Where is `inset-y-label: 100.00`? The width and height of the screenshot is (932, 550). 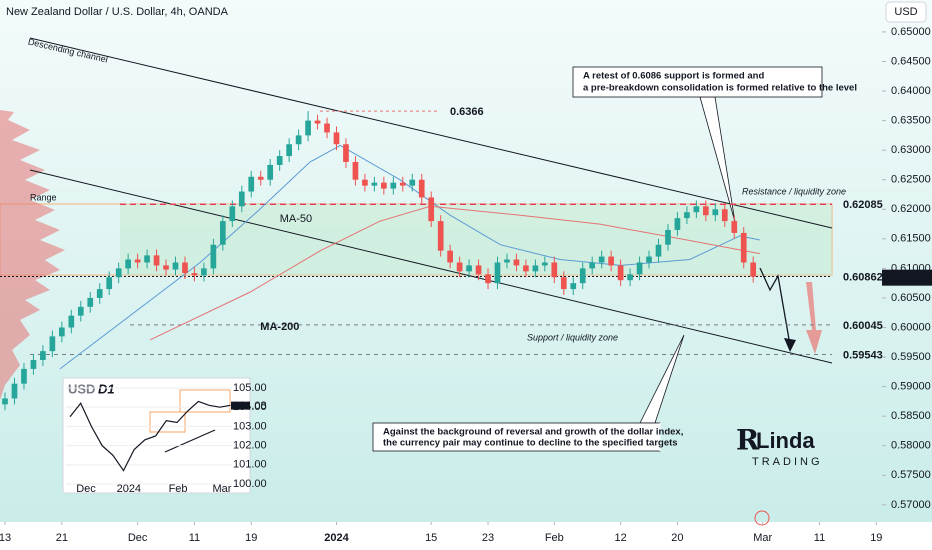
inset-y-label: 100.00 is located at coordinates (250, 484).